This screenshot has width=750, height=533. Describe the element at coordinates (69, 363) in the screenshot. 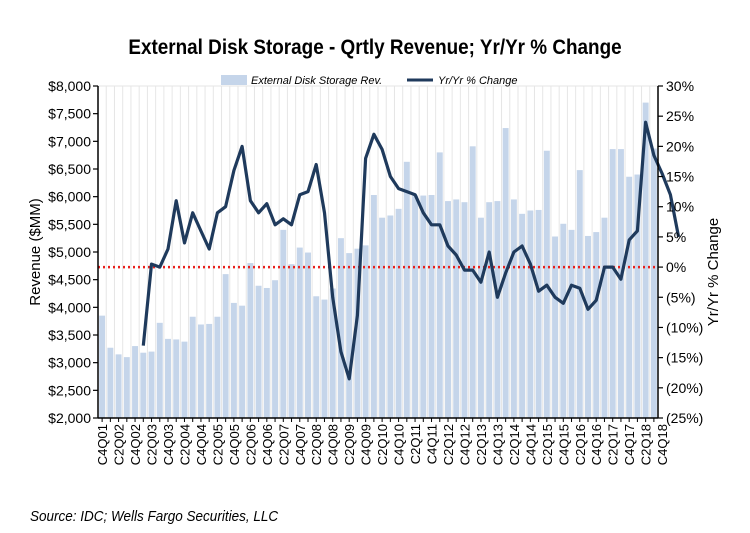

I see `y-tick-label: $3,000` at that location.